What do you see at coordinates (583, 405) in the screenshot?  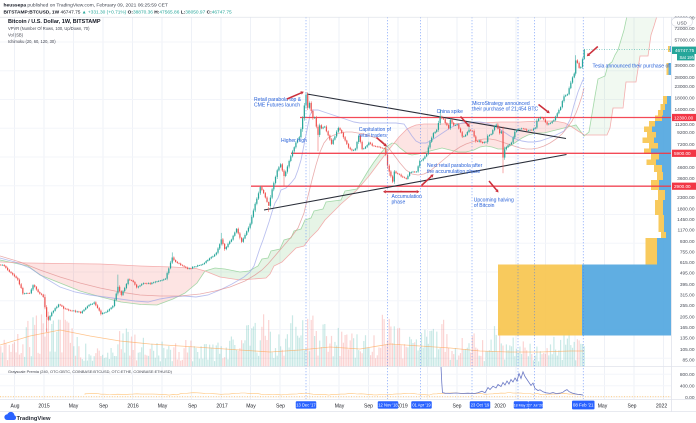 I see `svg-text: 08 Feb ′21` at bounding box center [583, 405].